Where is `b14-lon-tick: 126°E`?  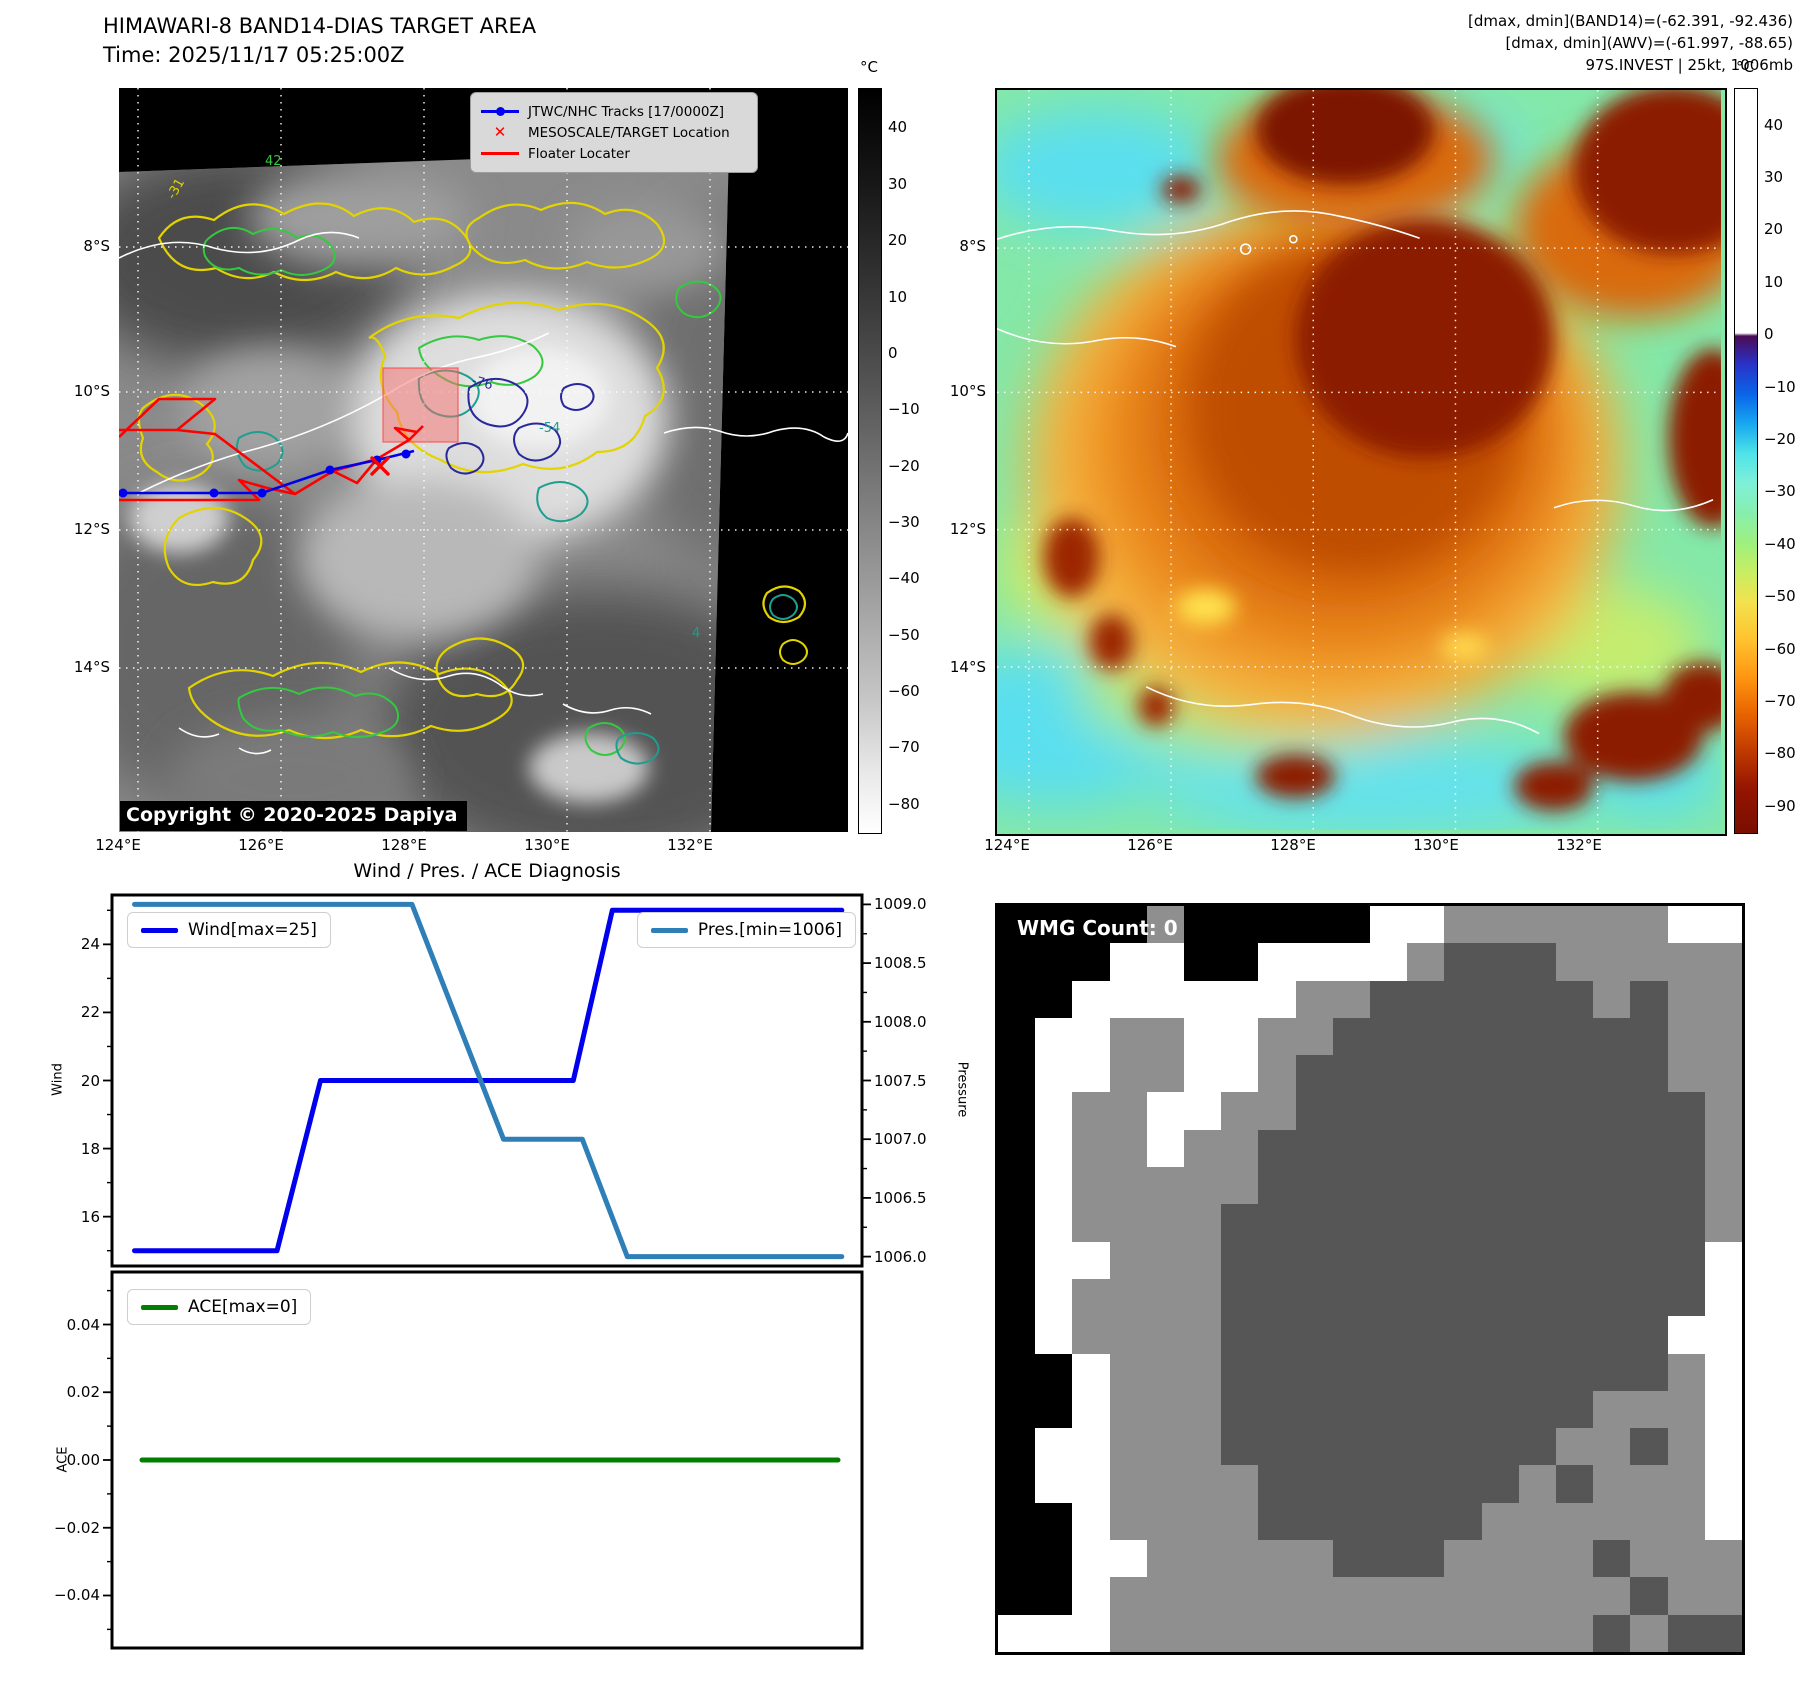
b14-lon-tick: 126°E is located at coordinates (261, 845).